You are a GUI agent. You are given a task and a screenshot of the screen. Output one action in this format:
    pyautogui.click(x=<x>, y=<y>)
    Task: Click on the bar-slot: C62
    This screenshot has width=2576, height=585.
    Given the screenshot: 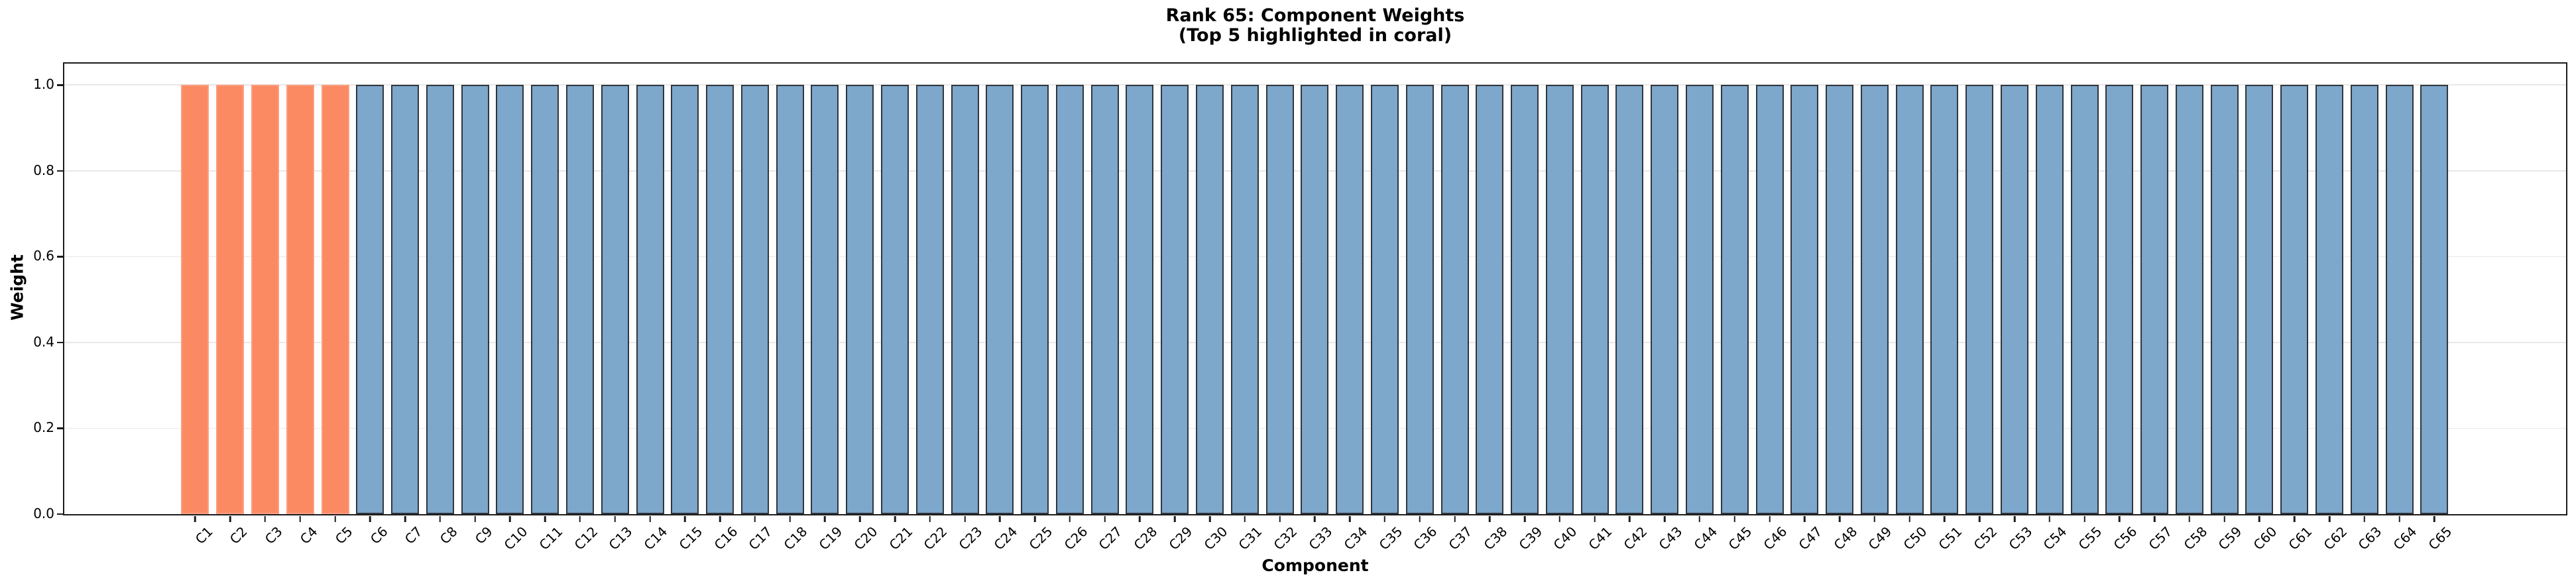 What is the action you would take?
    pyautogui.click(x=2331, y=308)
    